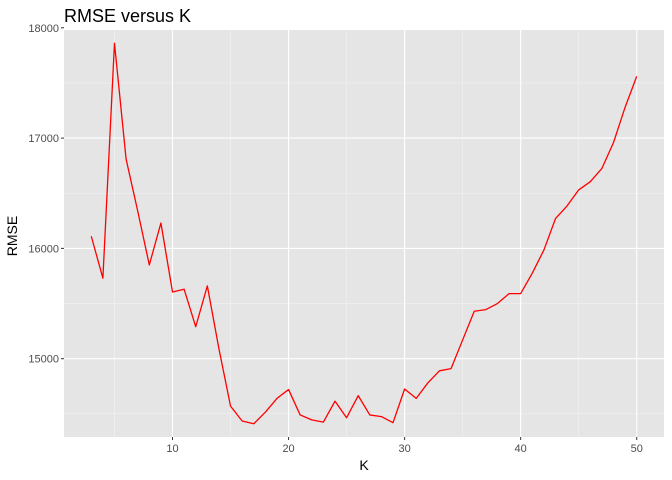  Describe the element at coordinates (288, 449) in the screenshot. I see `x-tick-label: 20` at that location.